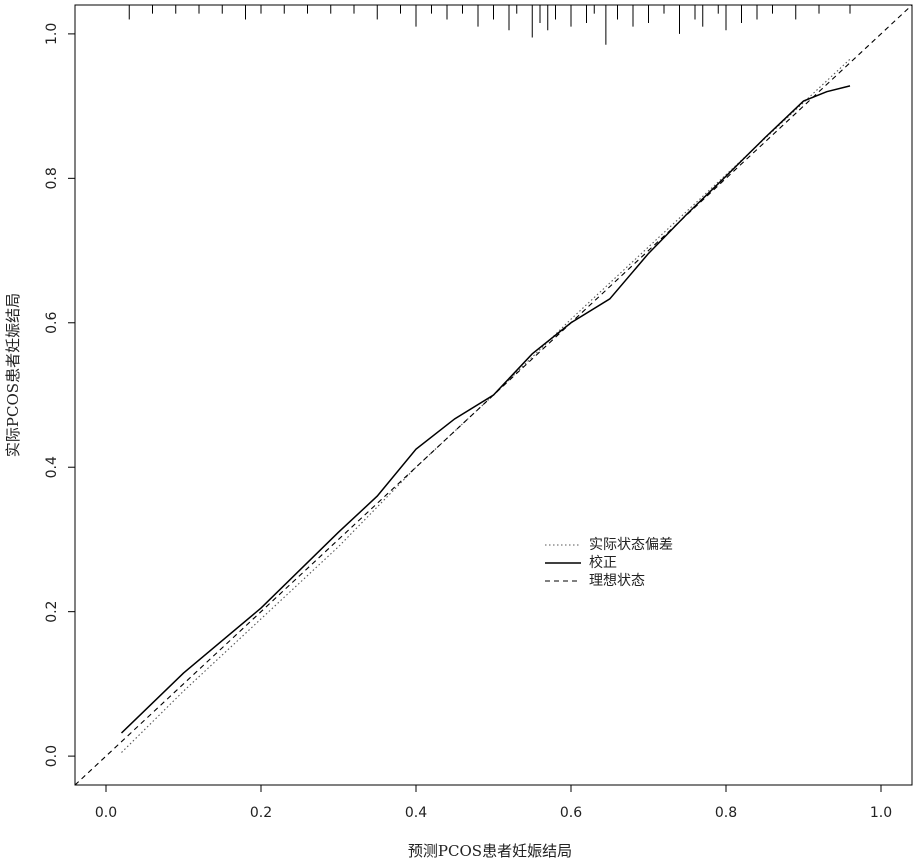  Describe the element at coordinates (881, 813) in the screenshot. I see `x-tick-label: 1.0` at that location.